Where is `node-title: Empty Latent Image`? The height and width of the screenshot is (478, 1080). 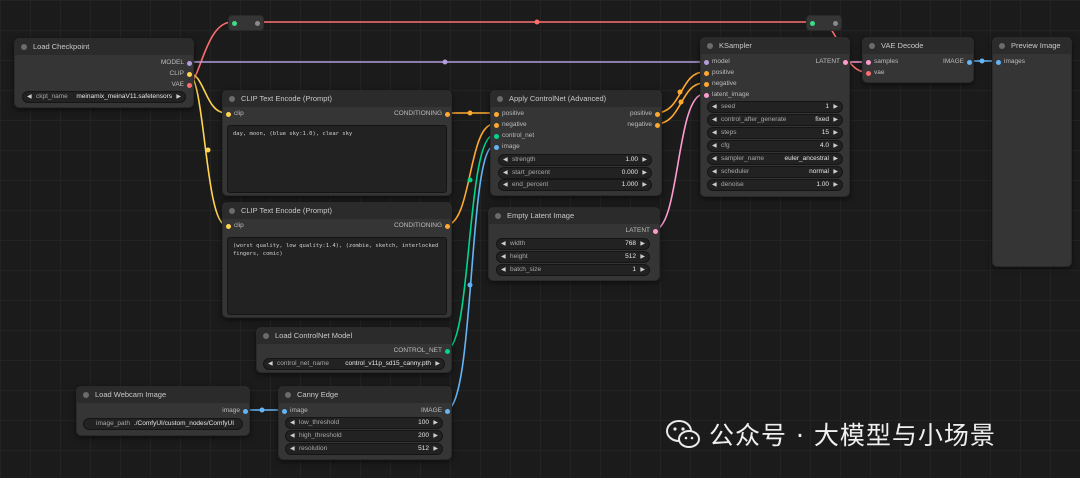 node-title: Empty Latent Image is located at coordinates (574, 216).